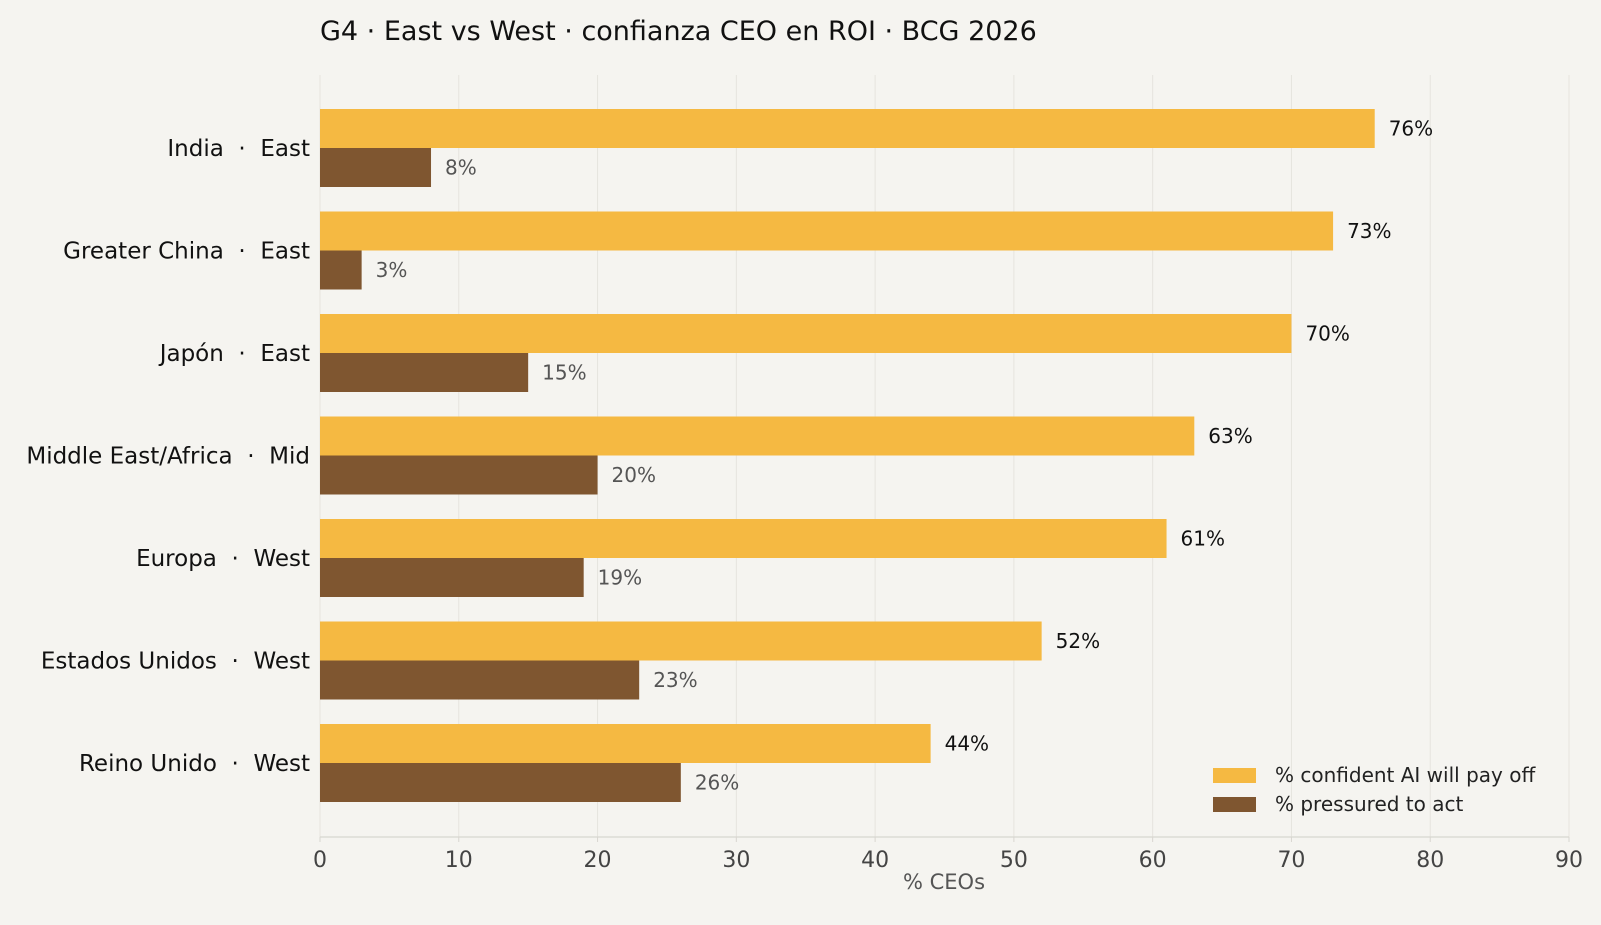 This screenshot has width=1601, height=925. What do you see at coordinates (1153, 860) in the screenshot?
I see `x-tick-label: 60` at bounding box center [1153, 860].